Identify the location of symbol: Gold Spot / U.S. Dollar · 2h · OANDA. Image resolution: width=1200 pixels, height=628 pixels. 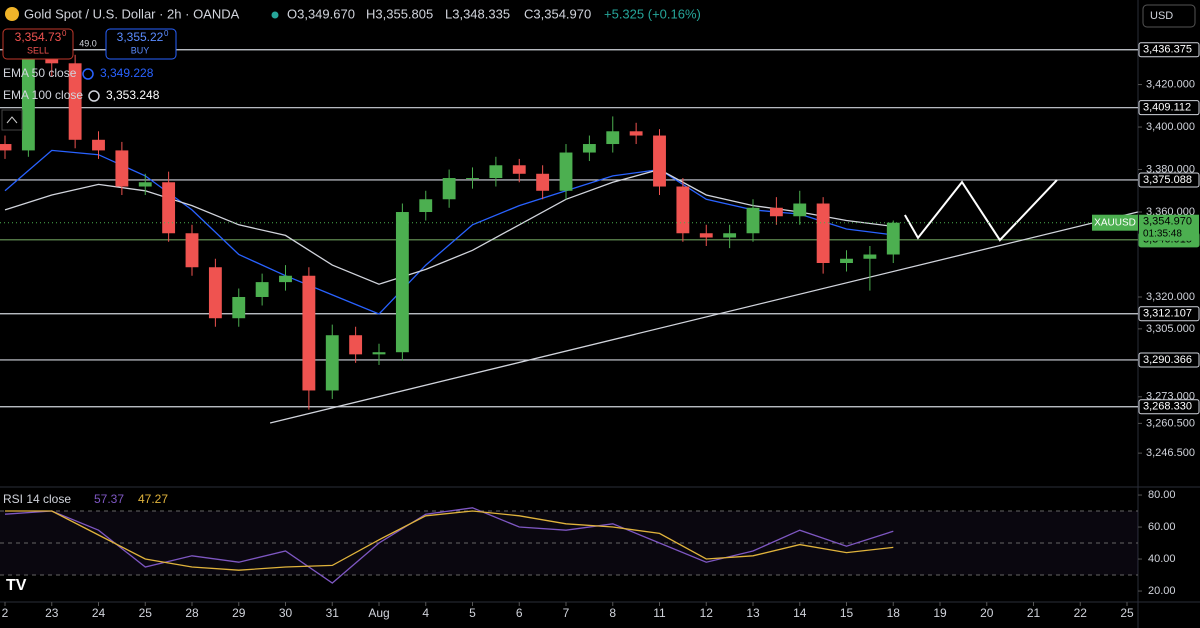
(132, 13).